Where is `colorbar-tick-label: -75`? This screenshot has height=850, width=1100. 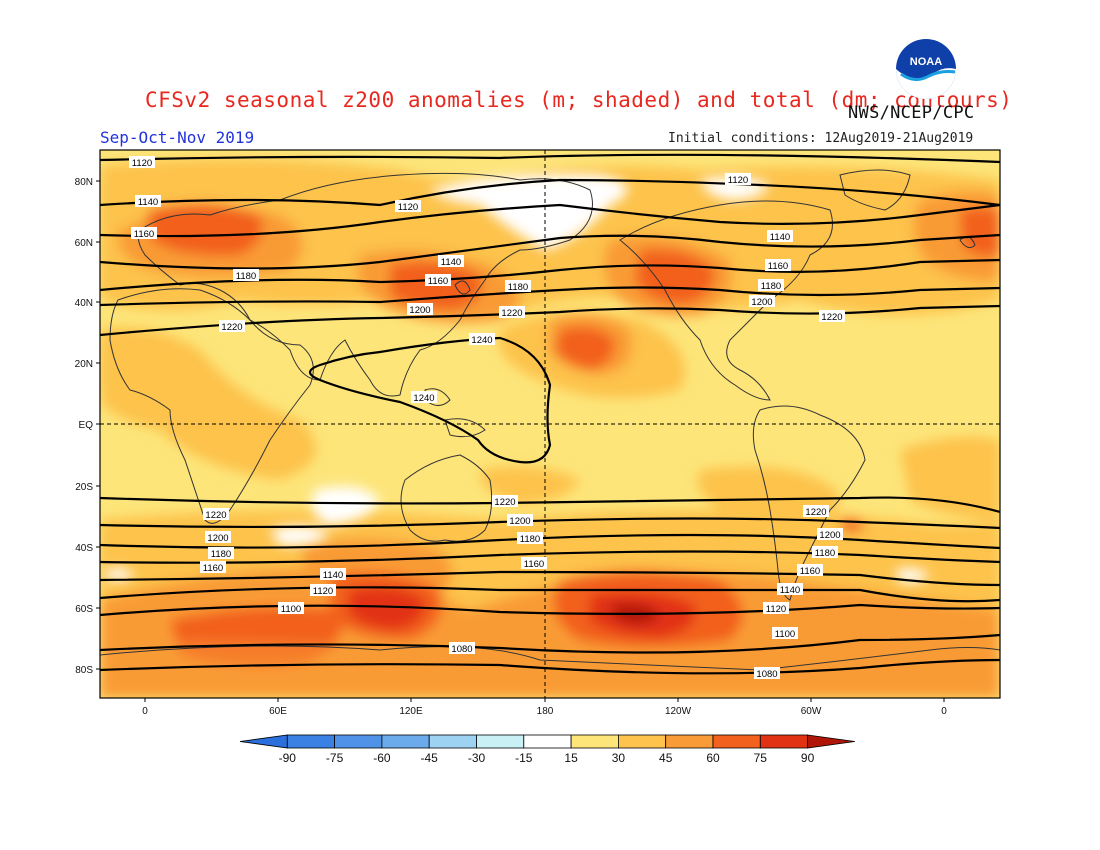 colorbar-tick-label: -75 is located at coordinates (335, 758).